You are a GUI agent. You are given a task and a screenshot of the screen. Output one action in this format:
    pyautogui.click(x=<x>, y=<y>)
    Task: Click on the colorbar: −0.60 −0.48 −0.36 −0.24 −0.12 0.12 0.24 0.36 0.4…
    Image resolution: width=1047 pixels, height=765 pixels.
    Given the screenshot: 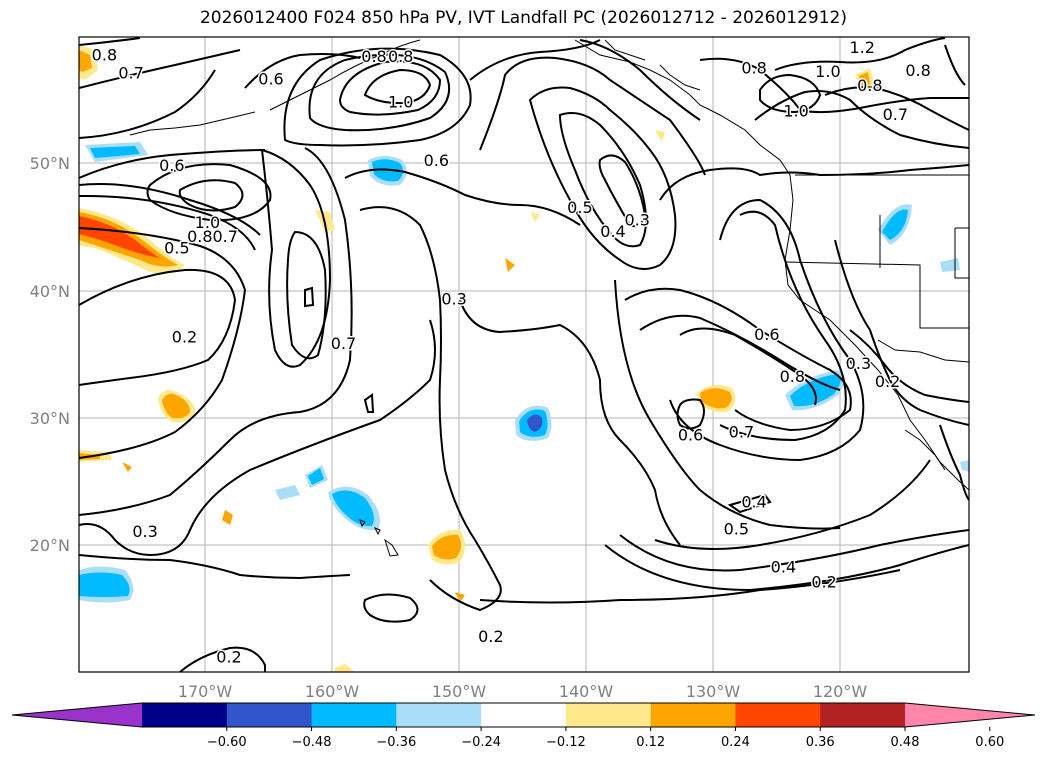 What is the action you would take?
    pyautogui.click(x=523, y=726)
    